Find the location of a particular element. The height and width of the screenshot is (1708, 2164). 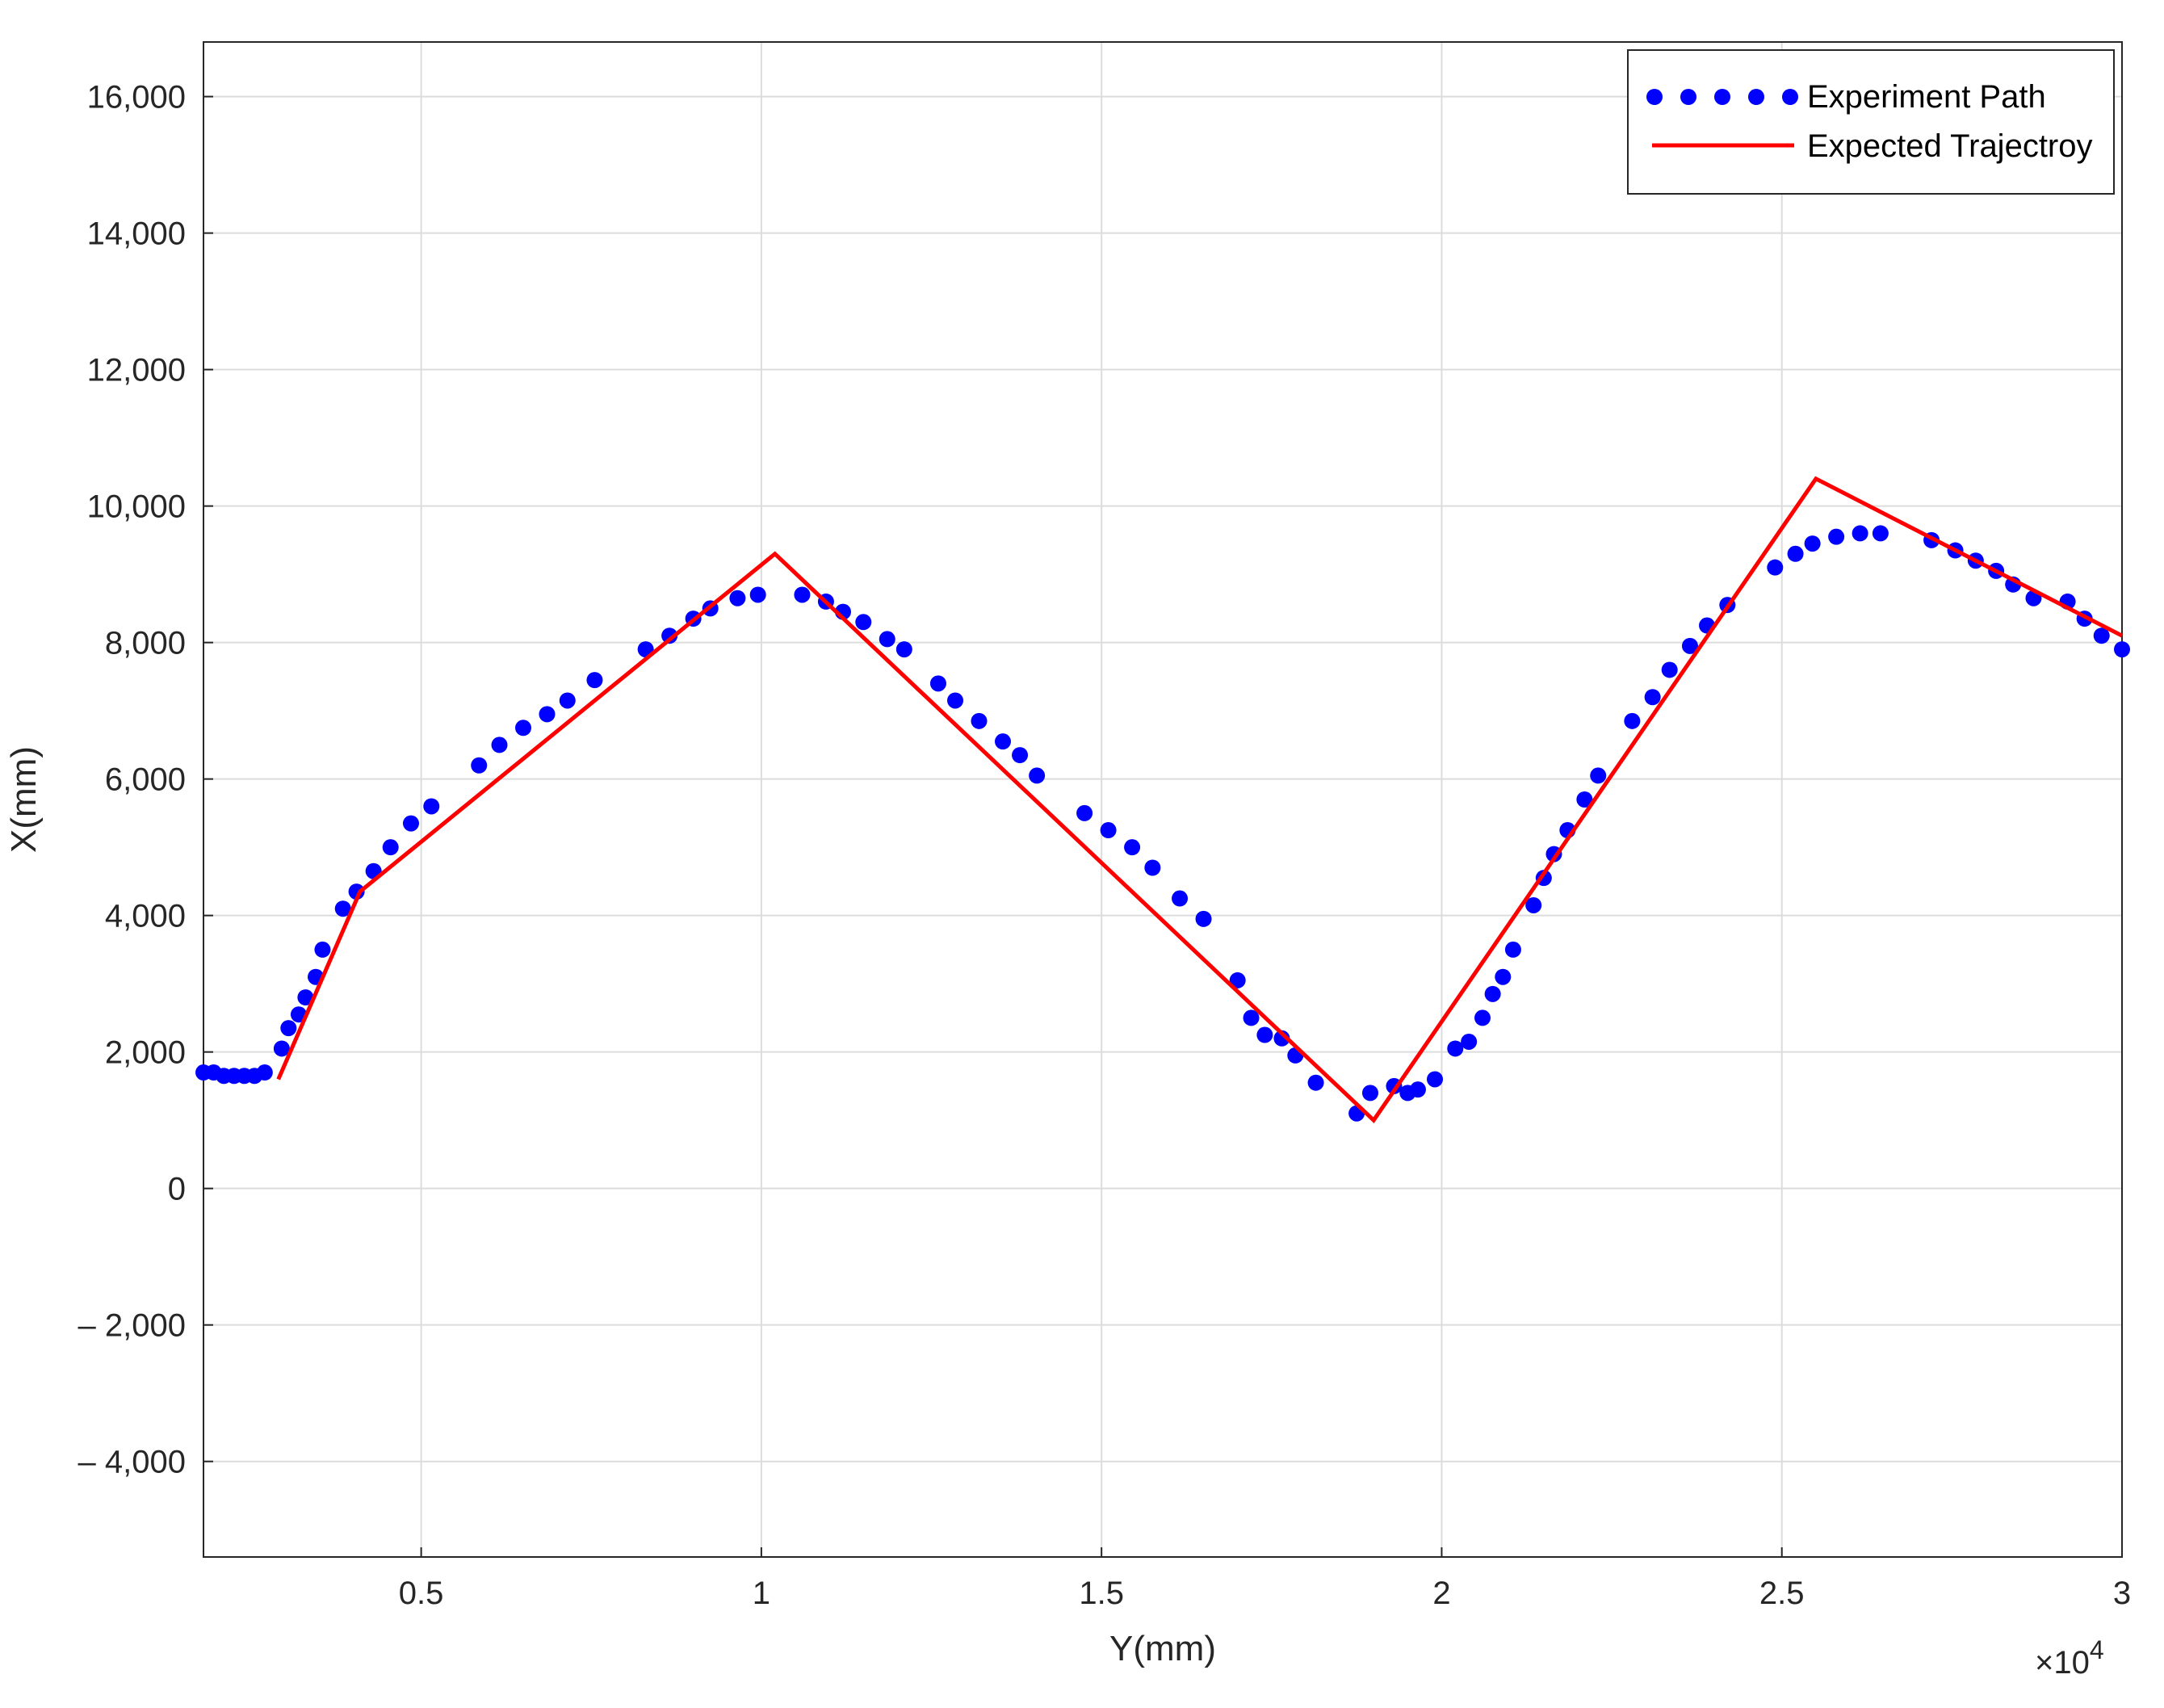

y-tick-label: 0 is located at coordinates (177, 1190).